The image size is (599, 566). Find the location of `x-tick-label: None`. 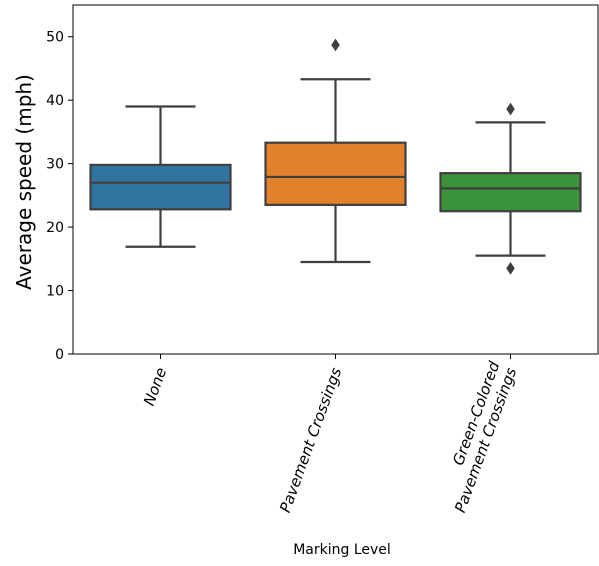

x-tick-label: None is located at coordinates (155, 386).